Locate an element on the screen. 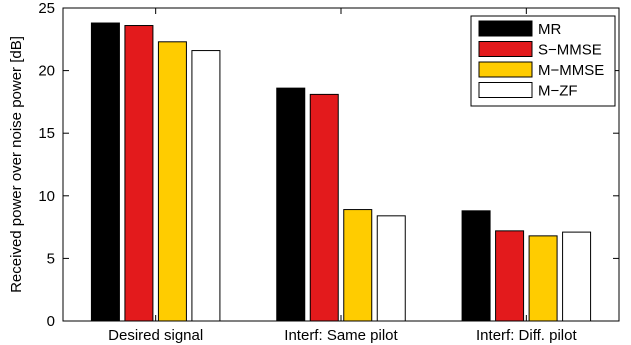  x-tick-label: Interf: Same pilot is located at coordinates (341, 335).